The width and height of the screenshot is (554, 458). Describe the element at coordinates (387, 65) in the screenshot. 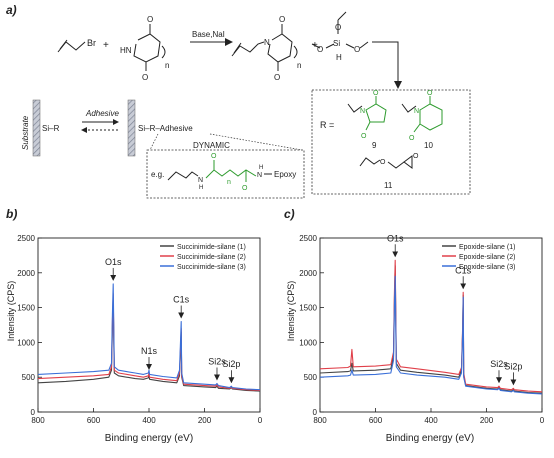

I see `hydrosilylation-arrow` at that location.